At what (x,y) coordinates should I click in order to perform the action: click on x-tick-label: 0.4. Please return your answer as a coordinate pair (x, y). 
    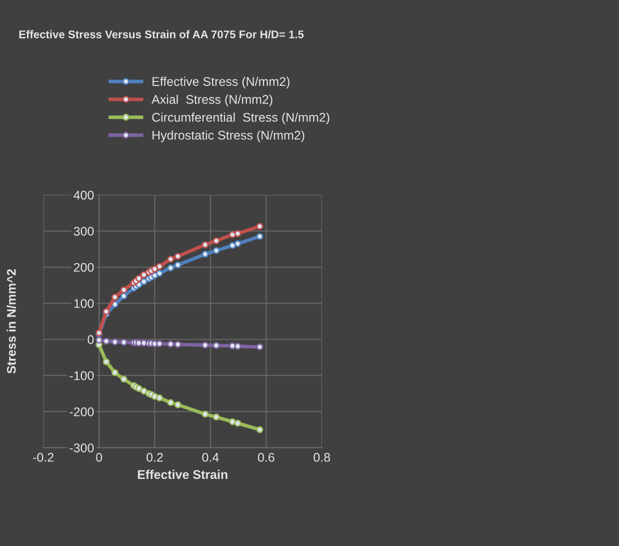
    Looking at the image, I should click on (210, 457).